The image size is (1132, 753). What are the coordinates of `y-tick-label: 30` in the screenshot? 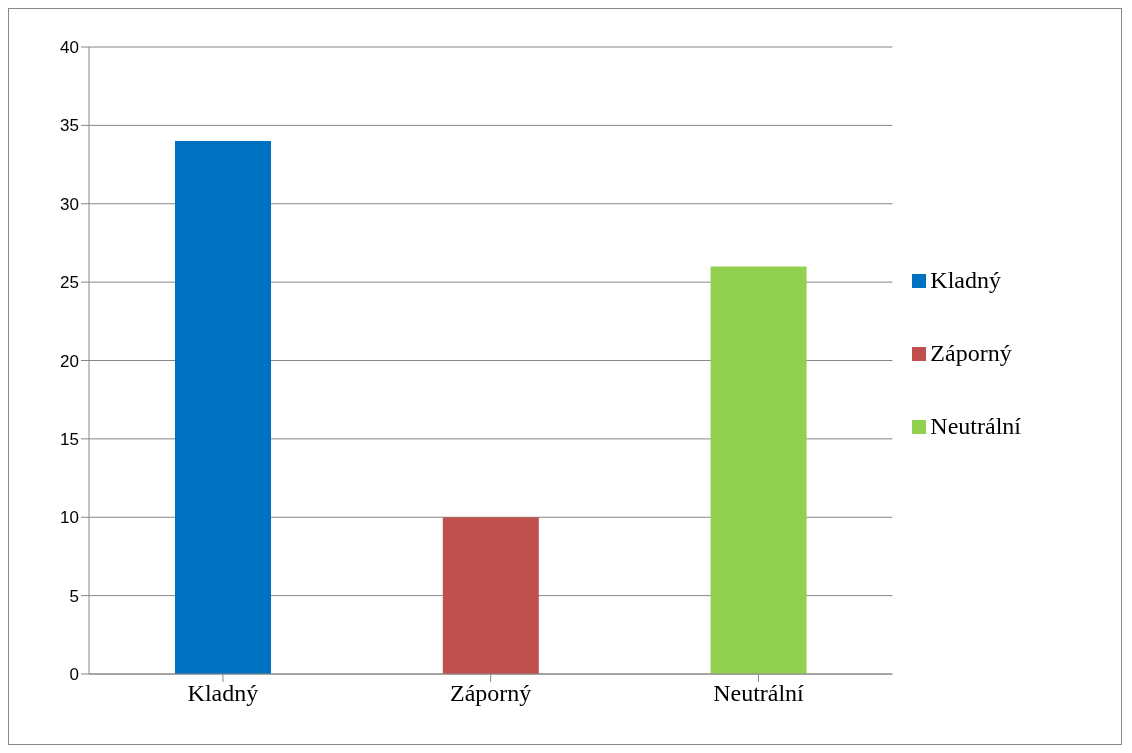 It's located at (69, 204).